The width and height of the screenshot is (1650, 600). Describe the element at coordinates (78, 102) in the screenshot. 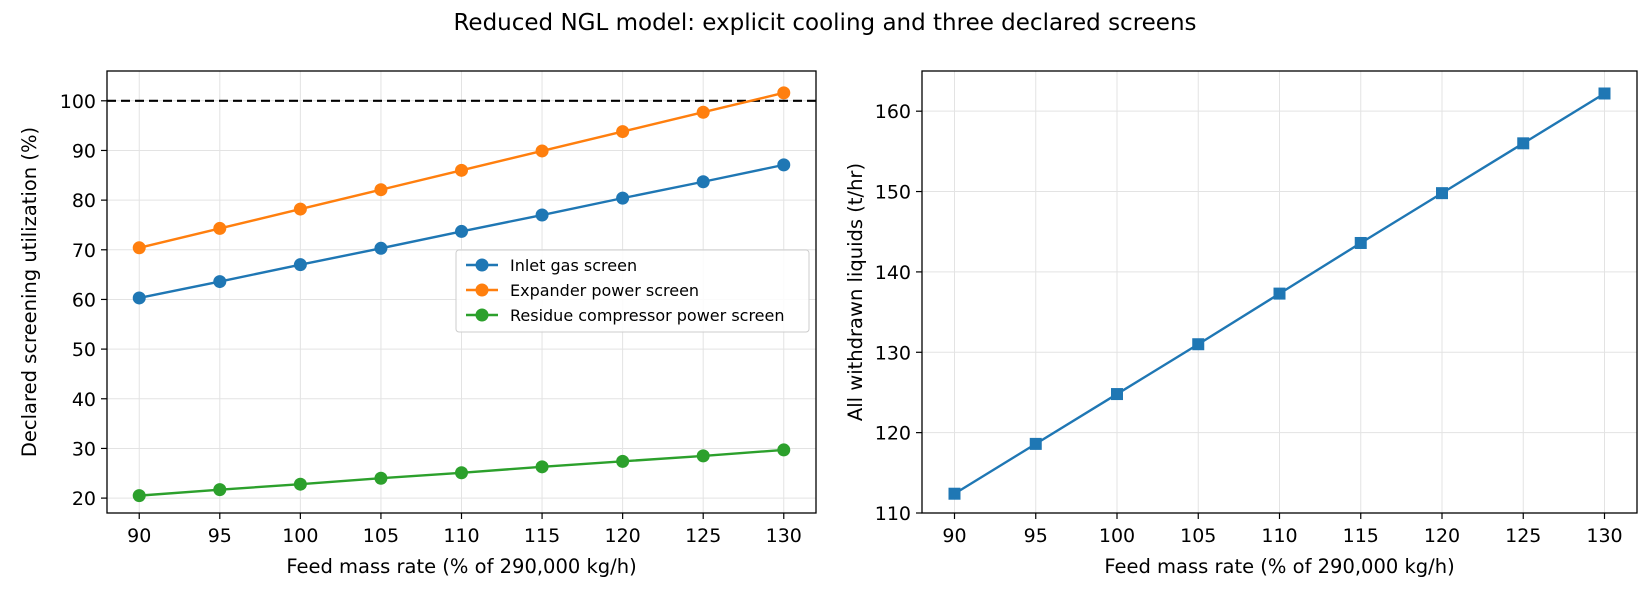

I see `y-tick-label: 100` at that location.